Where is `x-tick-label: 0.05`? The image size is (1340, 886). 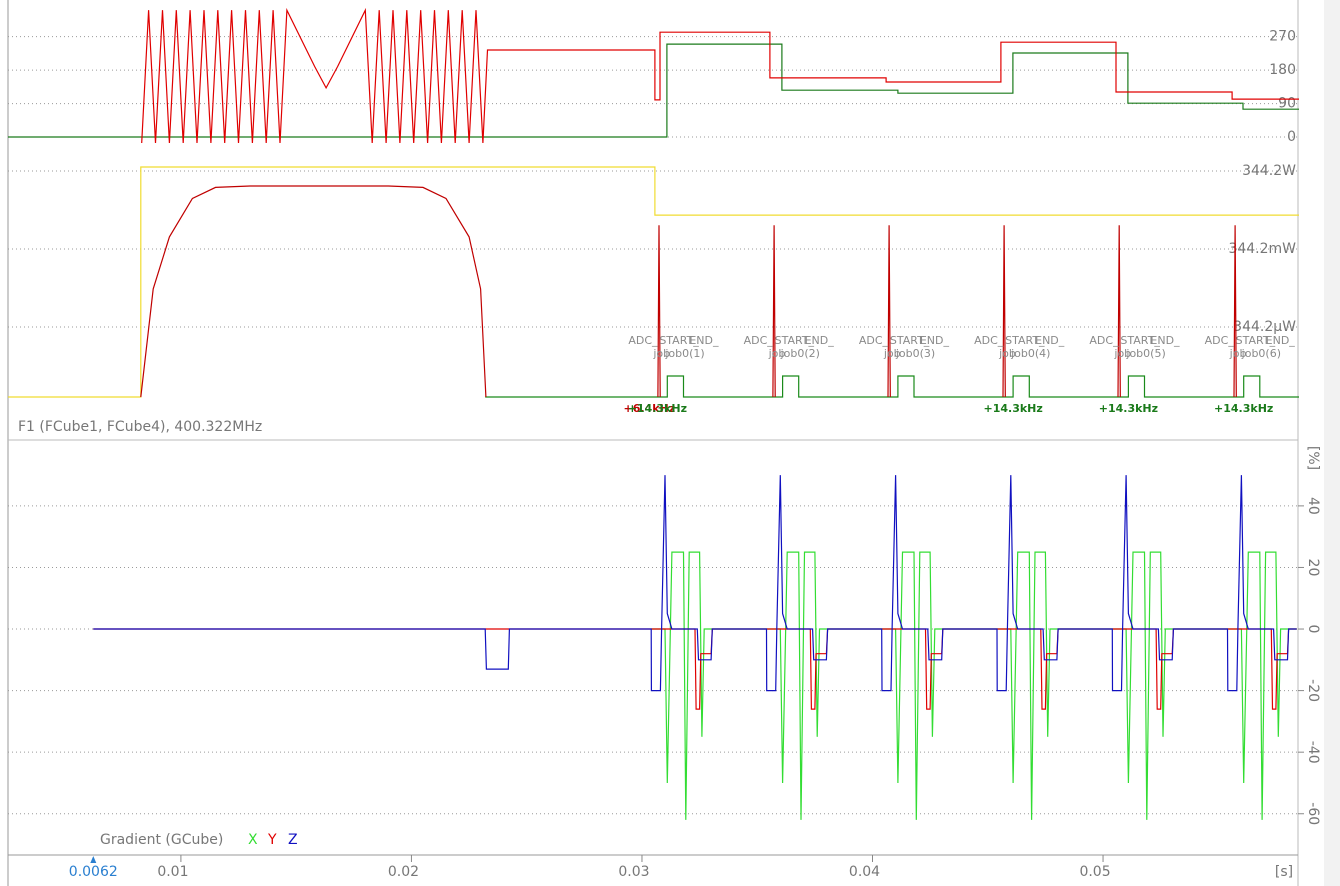 x-tick-label: 0.05 is located at coordinates (1094, 872).